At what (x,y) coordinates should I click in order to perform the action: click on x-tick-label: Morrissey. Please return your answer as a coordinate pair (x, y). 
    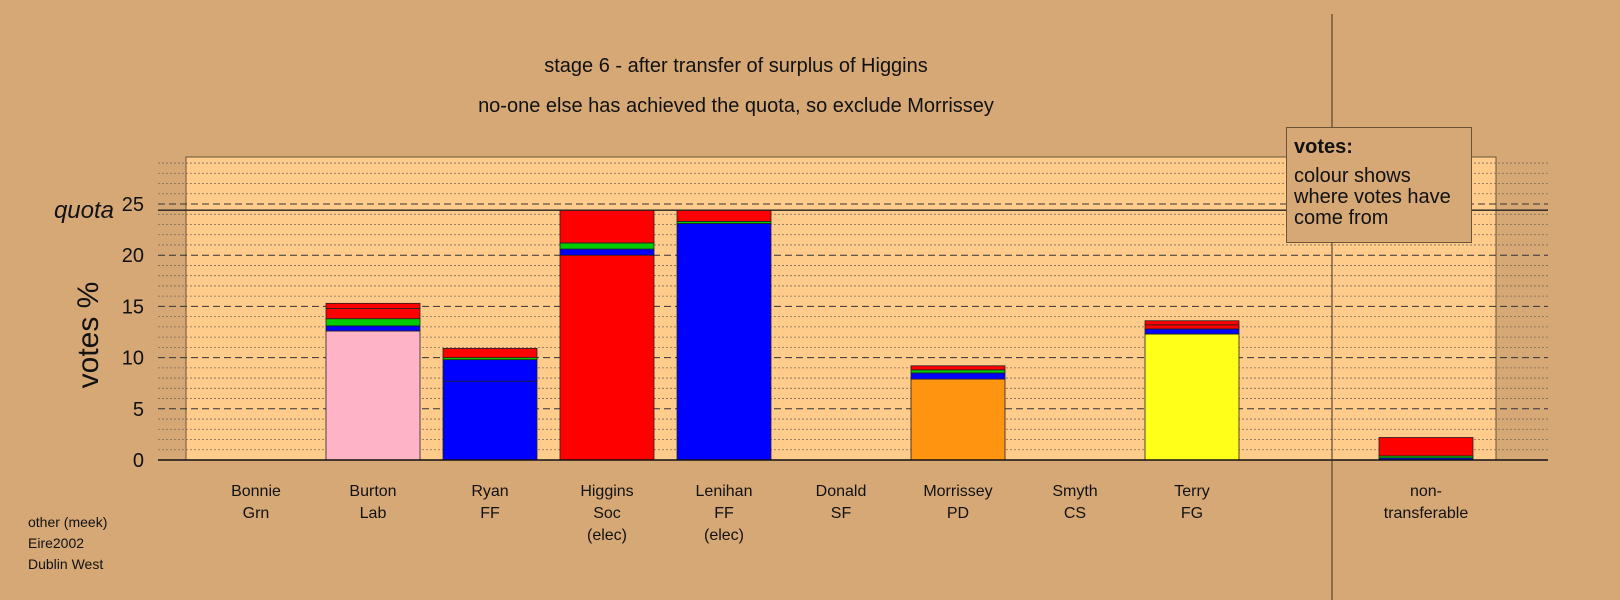
    Looking at the image, I should click on (957, 491).